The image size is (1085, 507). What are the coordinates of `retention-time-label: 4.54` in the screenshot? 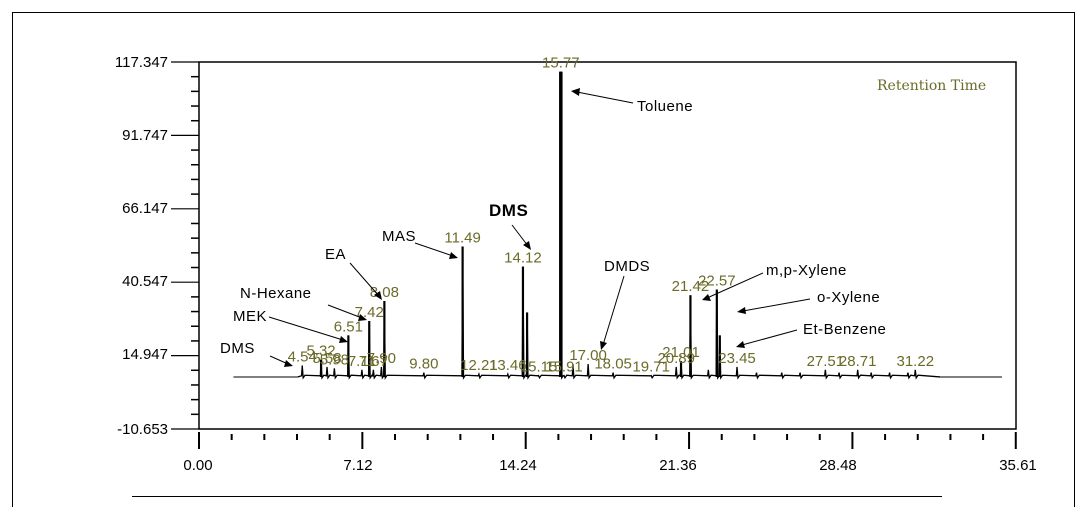 It's located at (302, 356).